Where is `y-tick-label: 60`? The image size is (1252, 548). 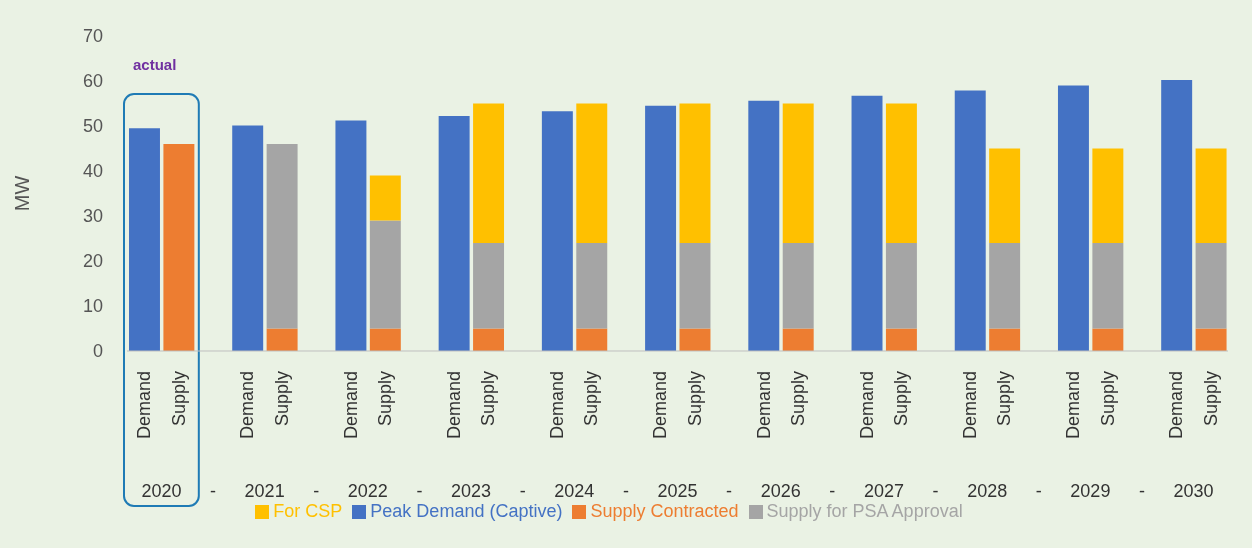 y-tick-label: 60 is located at coordinates (92, 81).